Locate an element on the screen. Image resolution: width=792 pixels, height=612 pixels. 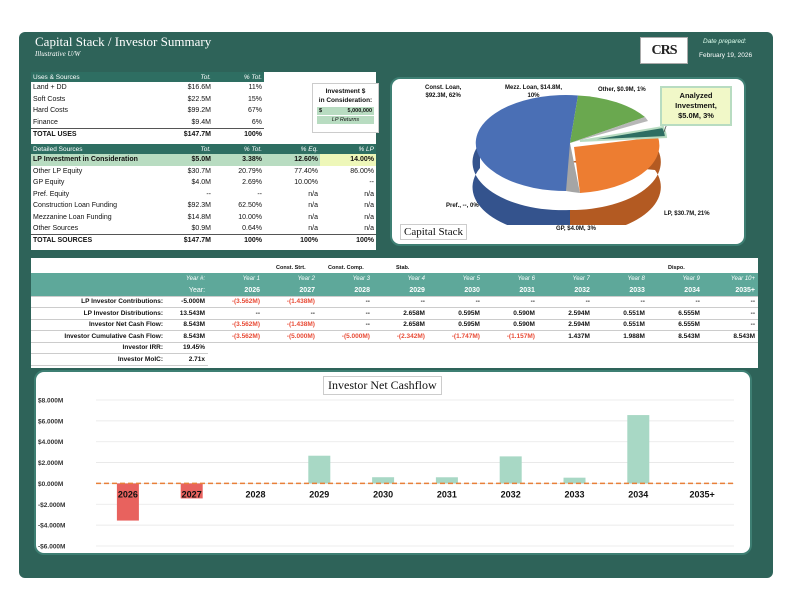
cashflow-cell: 2.594M is located at coordinates (565, 313).